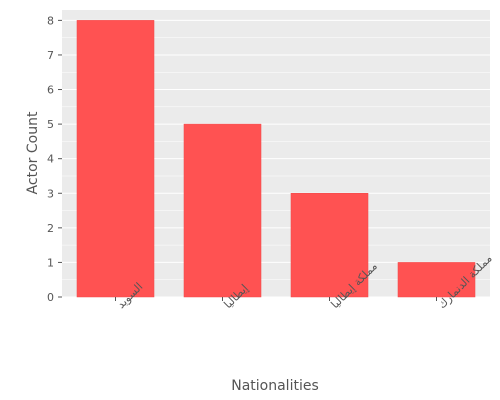 This screenshot has height=400, width=500. I want to click on y-tick-label: 1, so click(50, 262).